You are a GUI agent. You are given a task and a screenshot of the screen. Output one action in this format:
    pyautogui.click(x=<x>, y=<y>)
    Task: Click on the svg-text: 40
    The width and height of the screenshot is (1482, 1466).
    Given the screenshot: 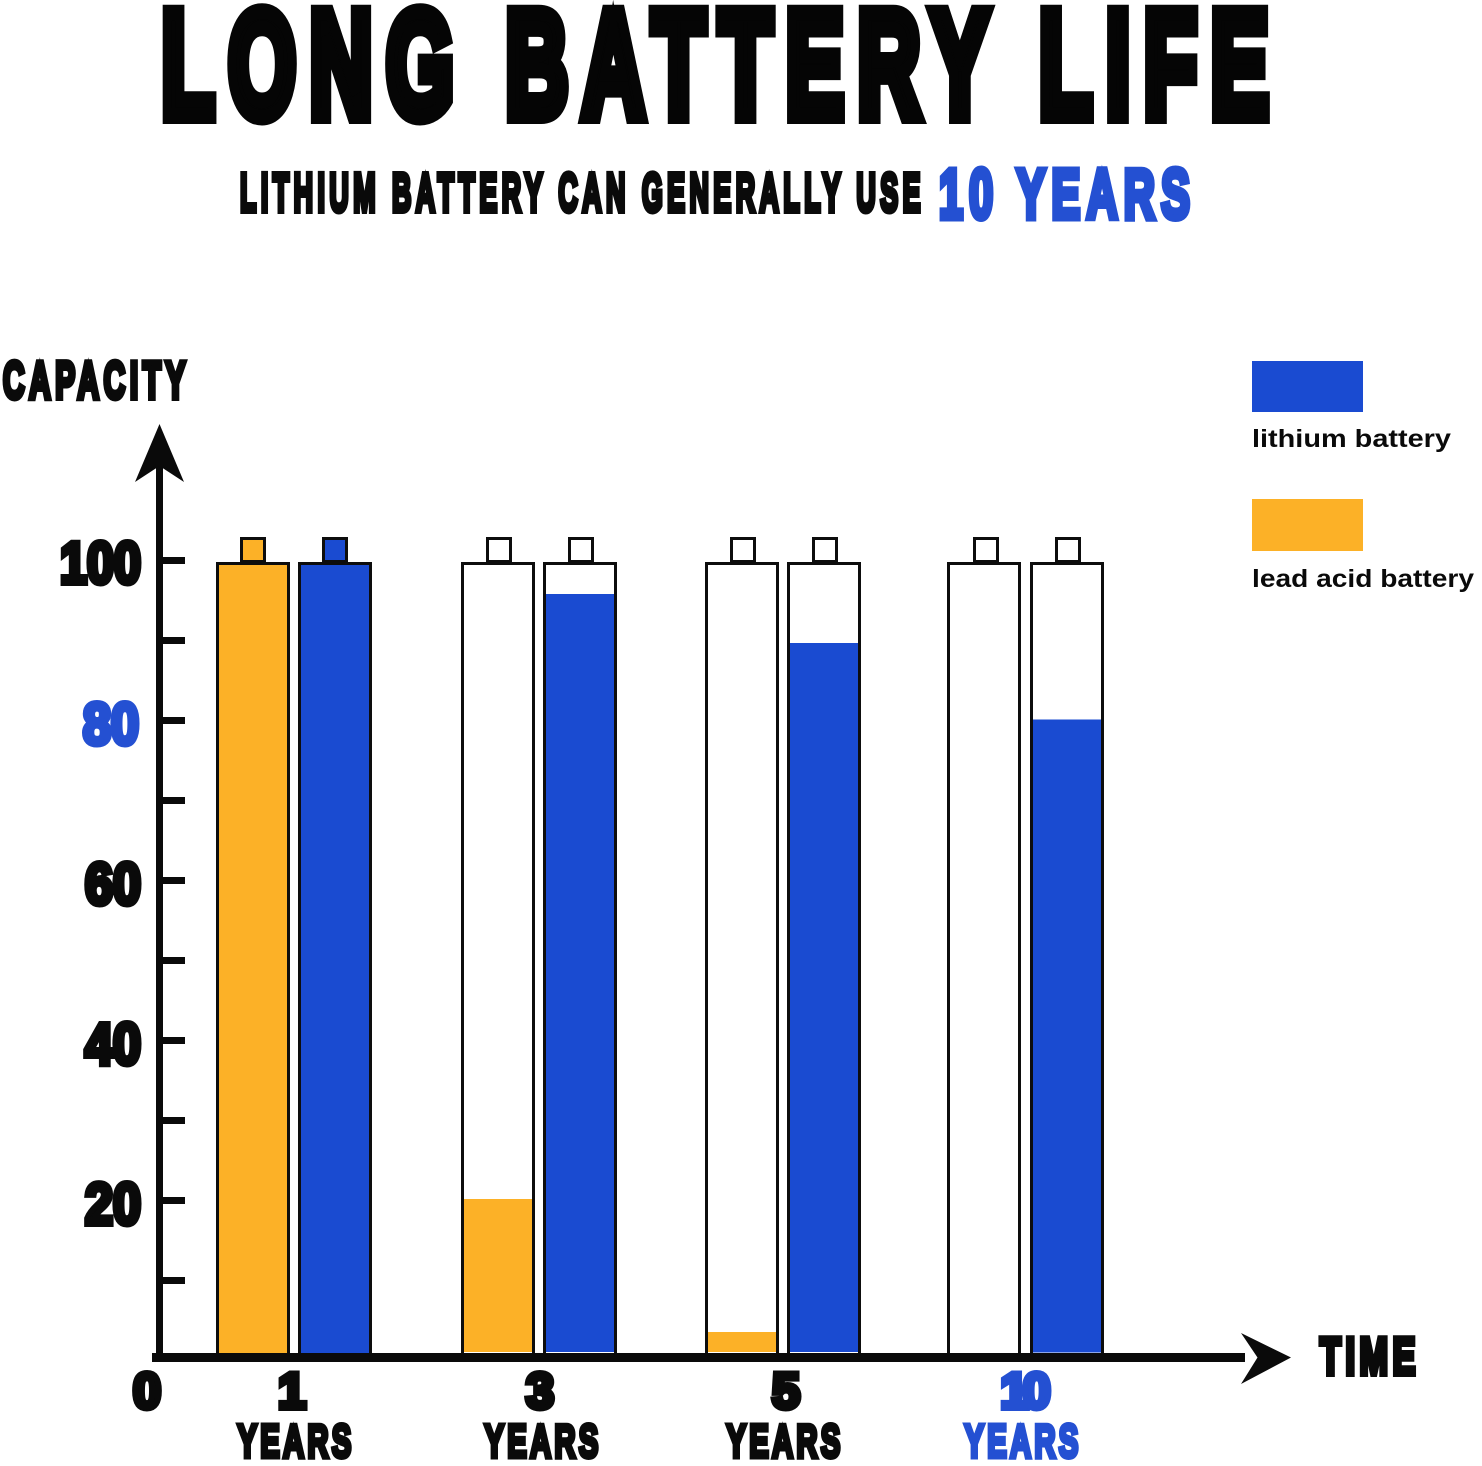 What is the action you would take?
    pyautogui.click(x=113, y=1044)
    